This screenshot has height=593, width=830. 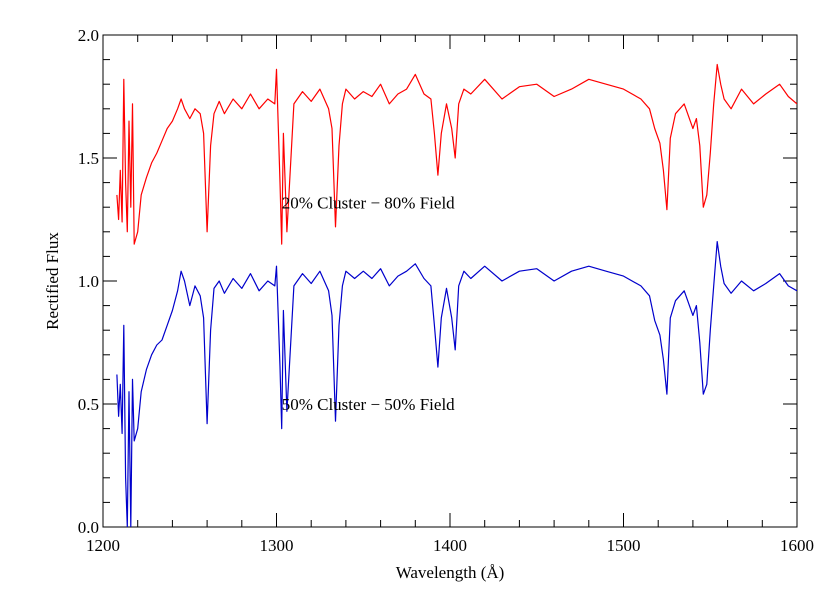 I want to click on y-axis-label: Rectified Flux, so click(x=52, y=281).